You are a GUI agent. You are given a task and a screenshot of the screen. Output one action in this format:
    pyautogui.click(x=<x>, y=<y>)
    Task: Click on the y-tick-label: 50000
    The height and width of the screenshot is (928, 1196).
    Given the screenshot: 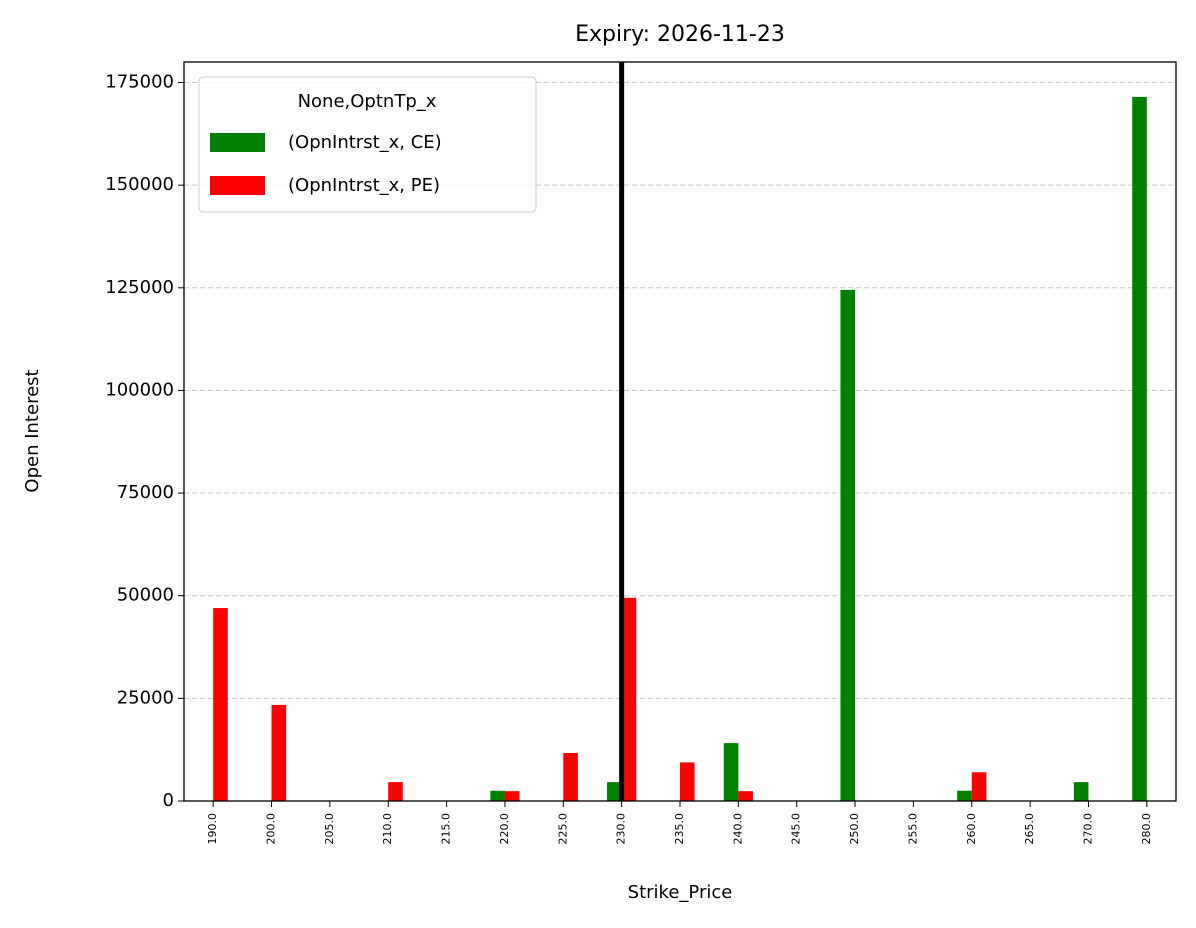 What is the action you would take?
    pyautogui.click(x=145, y=595)
    